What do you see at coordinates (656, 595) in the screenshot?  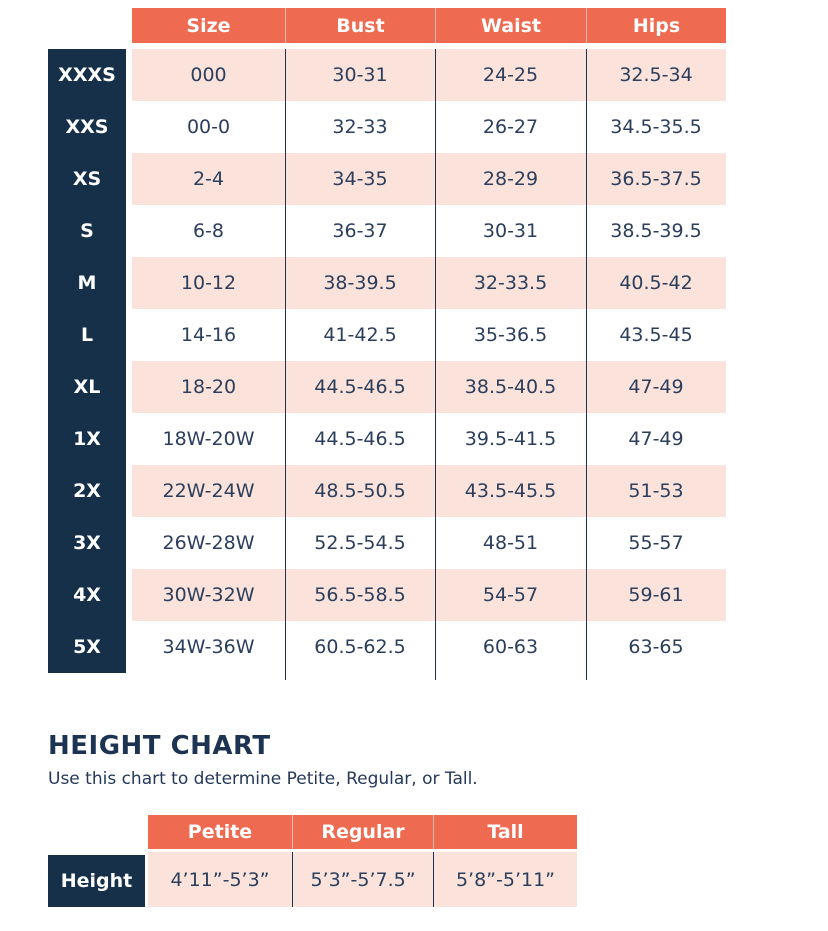 I see `table-cell: 59-61` at bounding box center [656, 595].